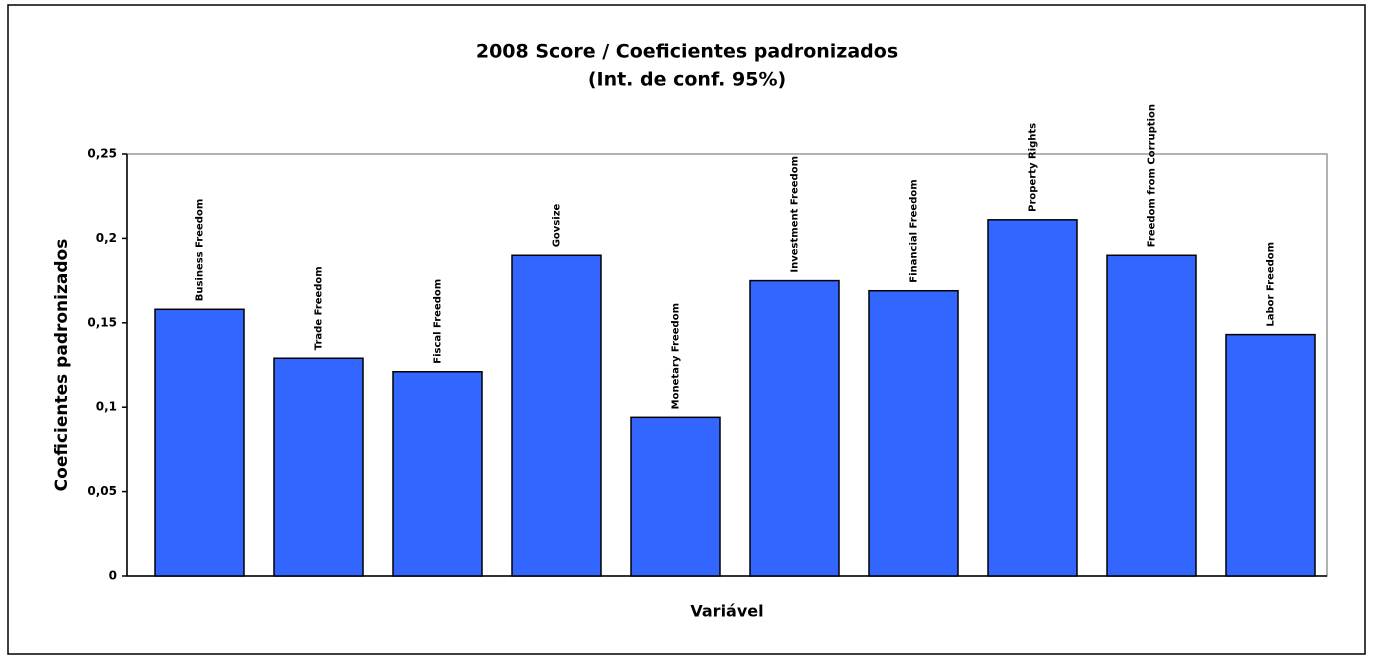 Image resolution: width=1374 pixels, height=659 pixels. Describe the element at coordinates (106, 238) in the screenshot. I see `y-tick-label: 0,2` at that location.